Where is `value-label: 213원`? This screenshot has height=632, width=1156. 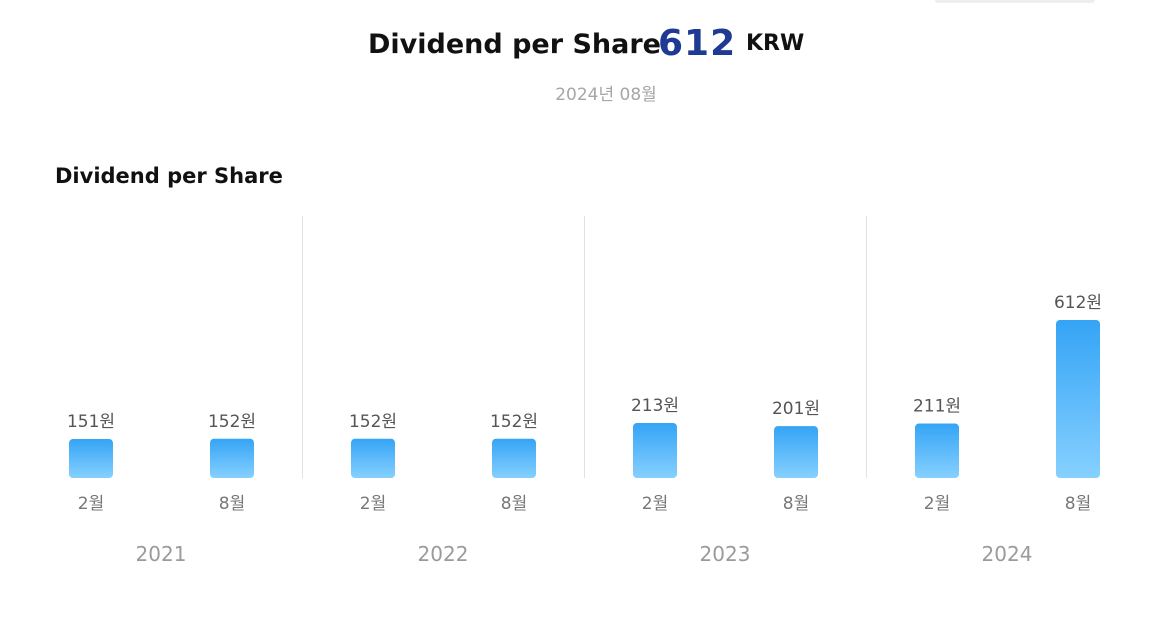
value-label: 213원 is located at coordinates (655, 406).